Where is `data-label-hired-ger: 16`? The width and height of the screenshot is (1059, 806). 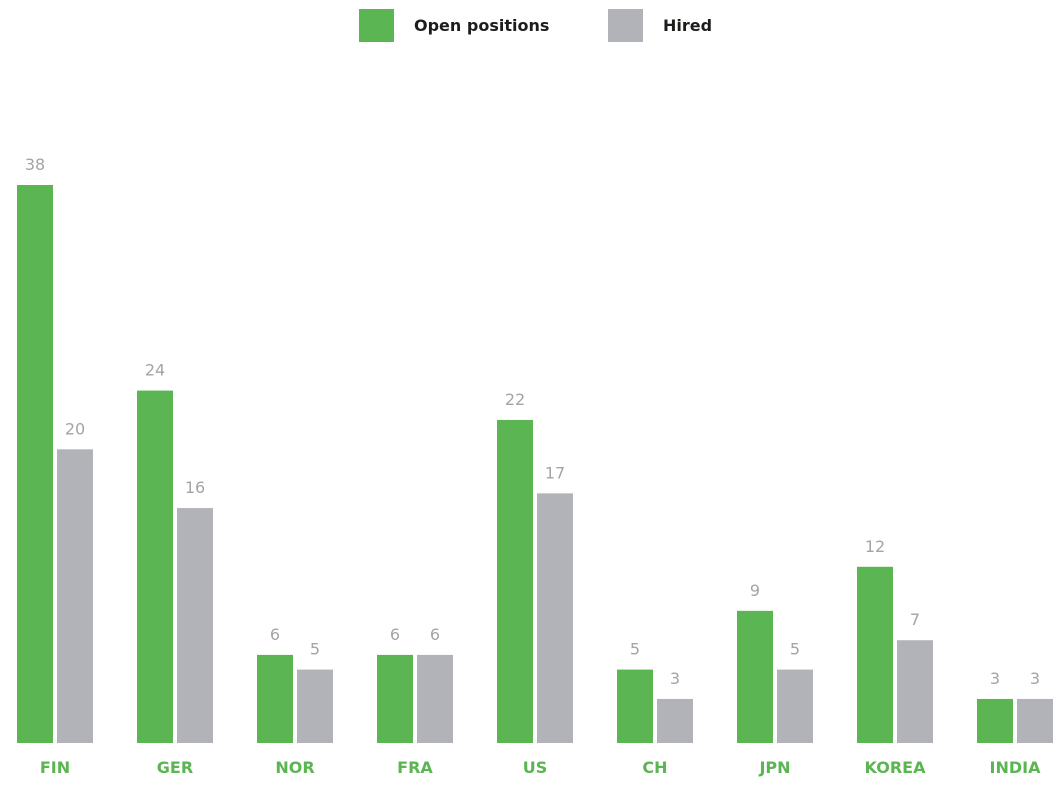 data-label-hired-ger: 16 is located at coordinates (195, 487).